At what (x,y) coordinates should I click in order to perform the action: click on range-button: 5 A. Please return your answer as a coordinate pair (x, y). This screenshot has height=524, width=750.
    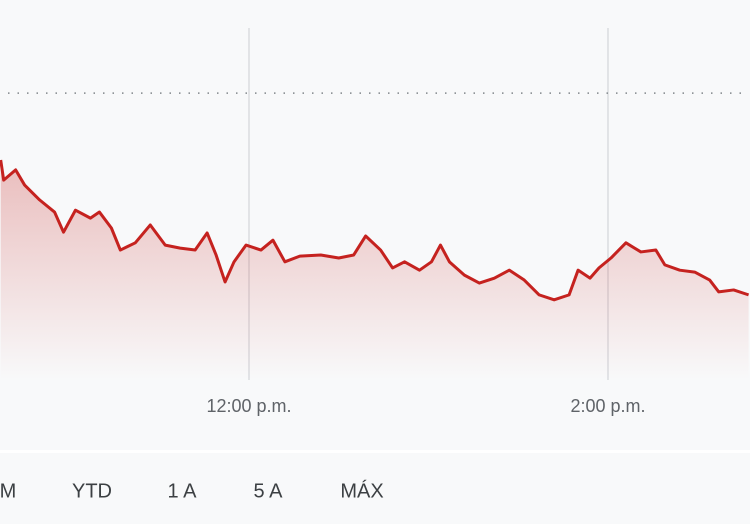
    Looking at the image, I should click on (269, 491).